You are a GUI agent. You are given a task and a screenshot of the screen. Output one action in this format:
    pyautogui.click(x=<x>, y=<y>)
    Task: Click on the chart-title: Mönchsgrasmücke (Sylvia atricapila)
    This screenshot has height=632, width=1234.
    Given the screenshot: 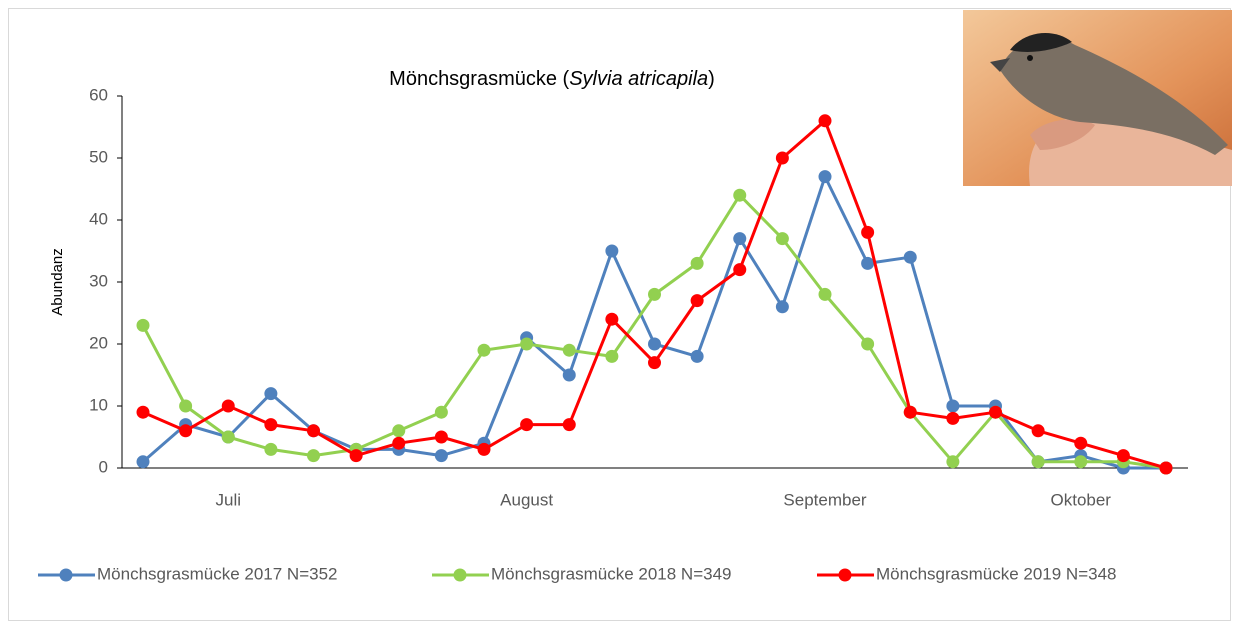 What is the action you would take?
    pyautogui.click(x=552, y=79)
    